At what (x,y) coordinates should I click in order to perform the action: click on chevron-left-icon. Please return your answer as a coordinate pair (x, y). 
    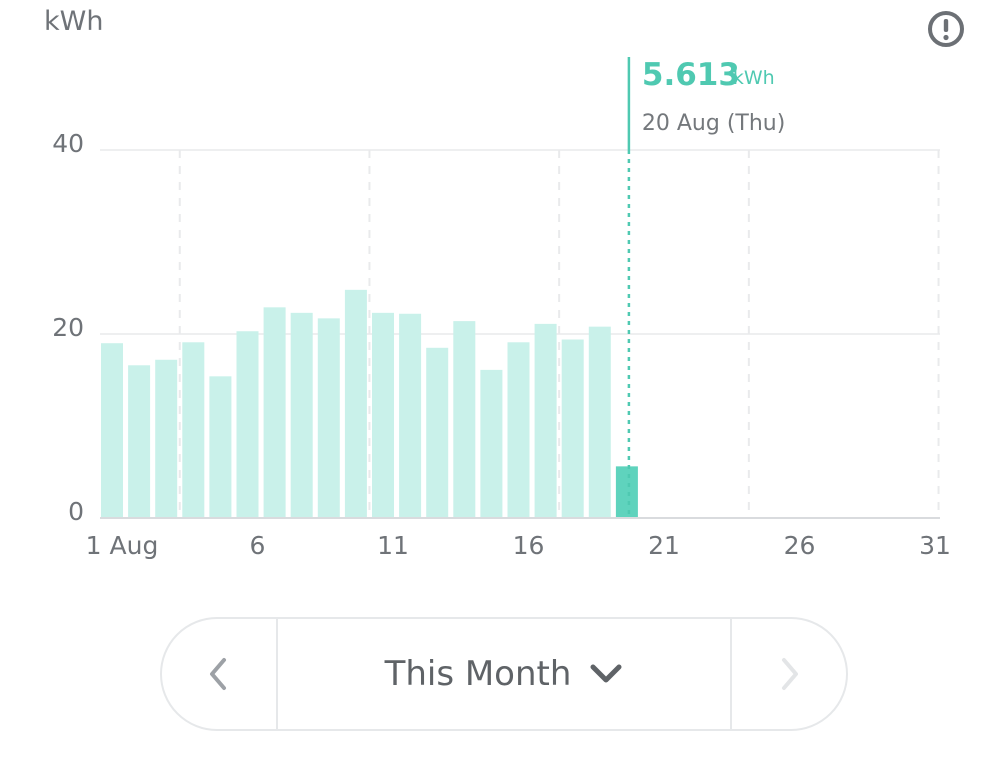
    Looking at the image, I should click on (218, 674).